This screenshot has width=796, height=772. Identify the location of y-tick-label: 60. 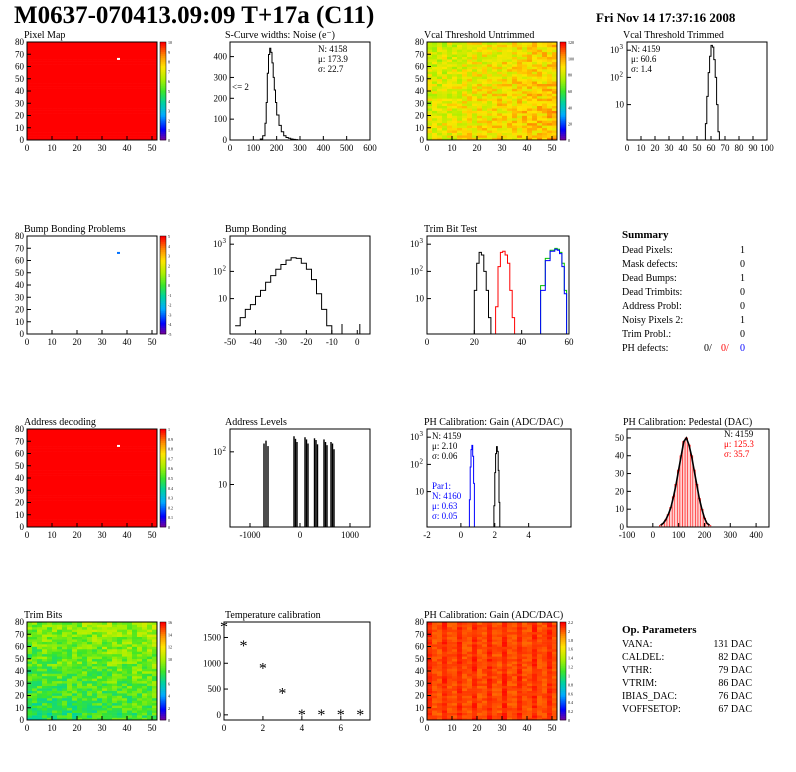
(20, 67).